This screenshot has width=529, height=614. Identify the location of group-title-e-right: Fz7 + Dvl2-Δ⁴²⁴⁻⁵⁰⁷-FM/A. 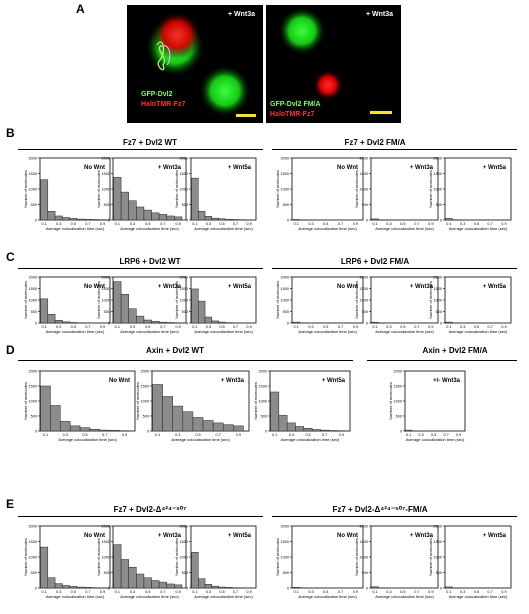
(380, 509).